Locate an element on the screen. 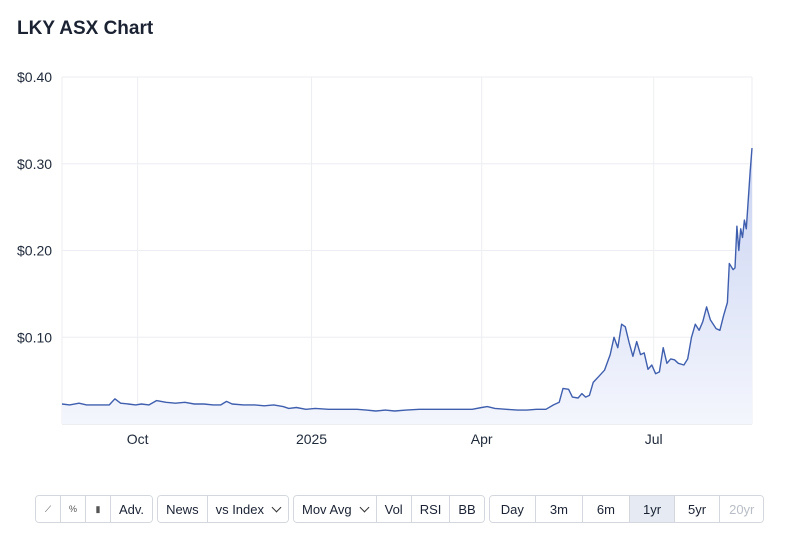  percent-chart-icon: % is located at coordinates (72, 509).